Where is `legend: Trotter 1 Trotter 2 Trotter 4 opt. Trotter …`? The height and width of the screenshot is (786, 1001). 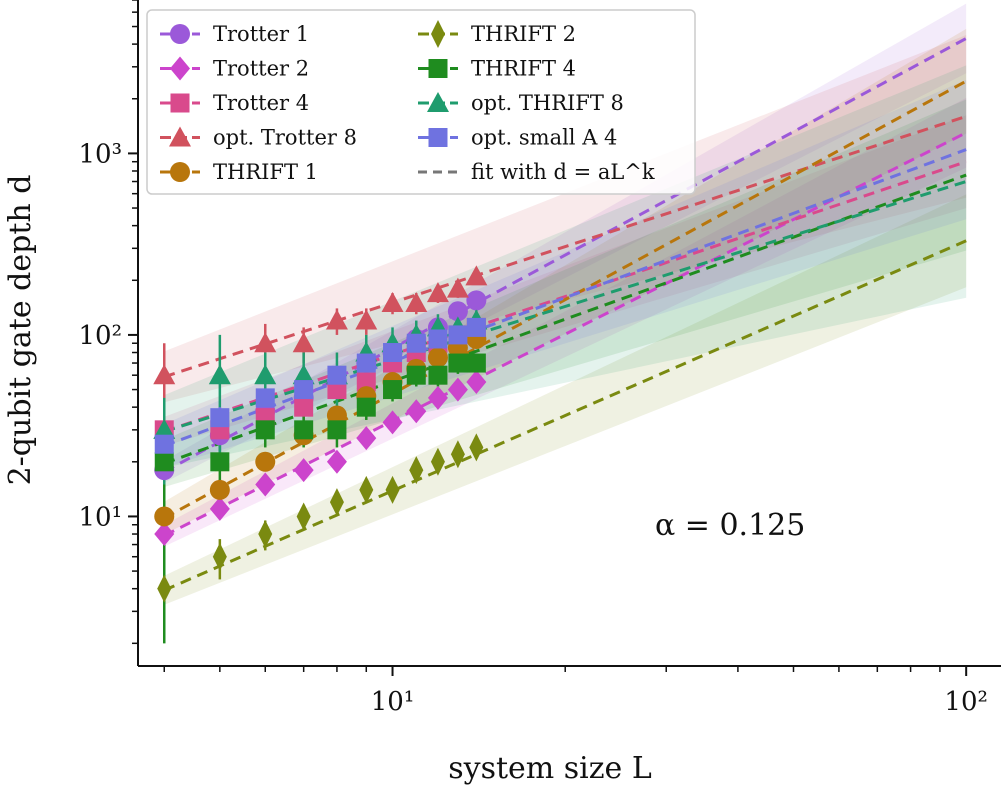 legend: Trotter 1 Trotter 2 Trotter 4 opt. Trotter … is located at coordinates (421, 102).